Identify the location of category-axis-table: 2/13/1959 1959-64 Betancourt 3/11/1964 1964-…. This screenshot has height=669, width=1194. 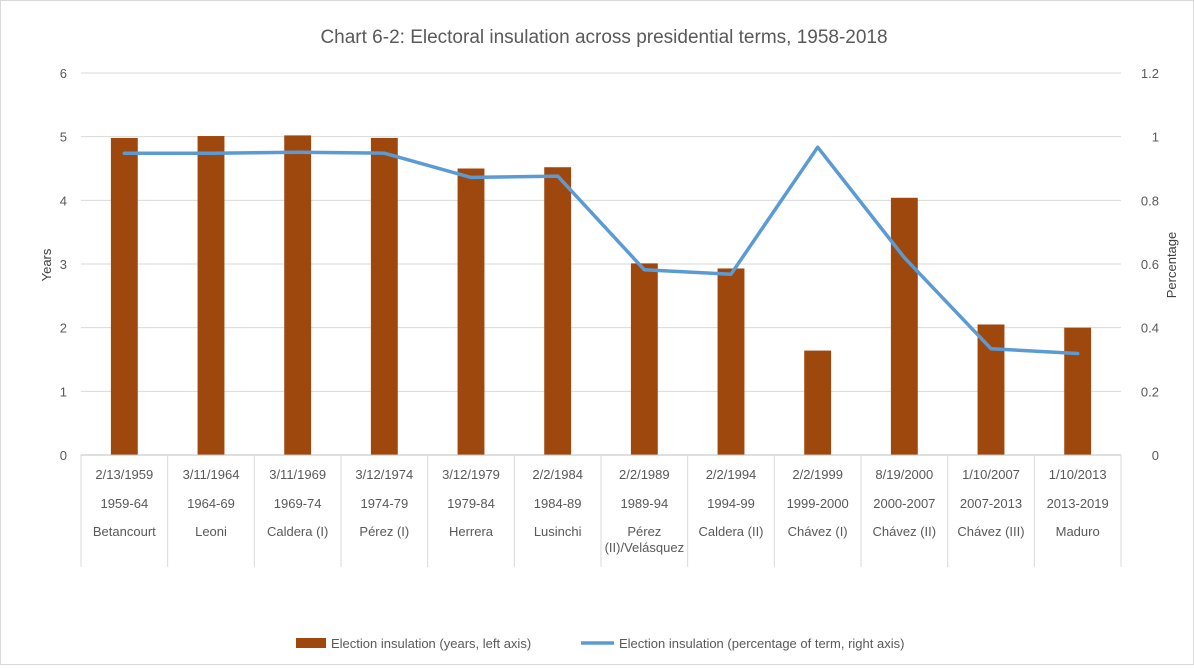
(601, 510).